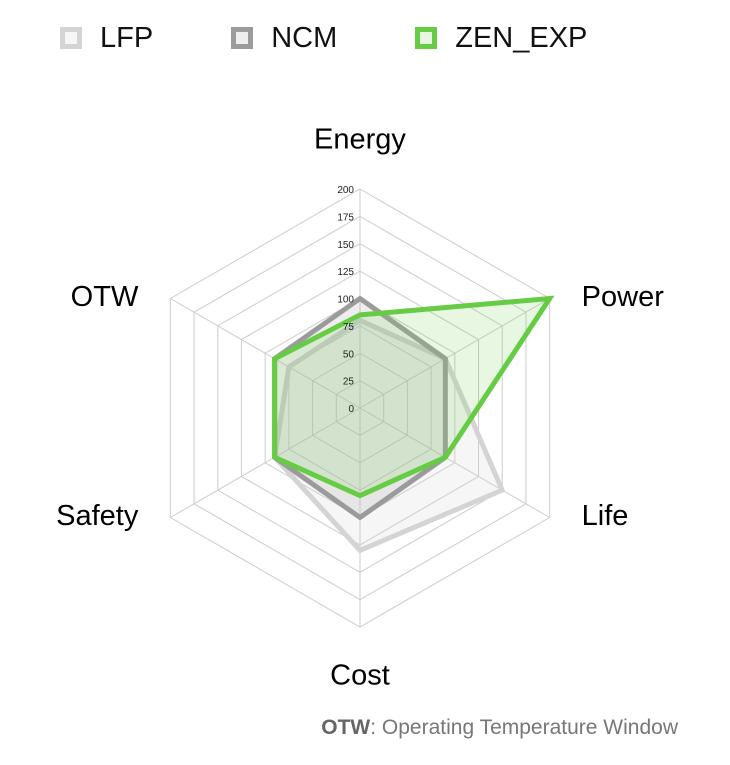  Describe the element at coordinates (345, 300) in the screenshot. I see `tick-label-100: 100` at that location.